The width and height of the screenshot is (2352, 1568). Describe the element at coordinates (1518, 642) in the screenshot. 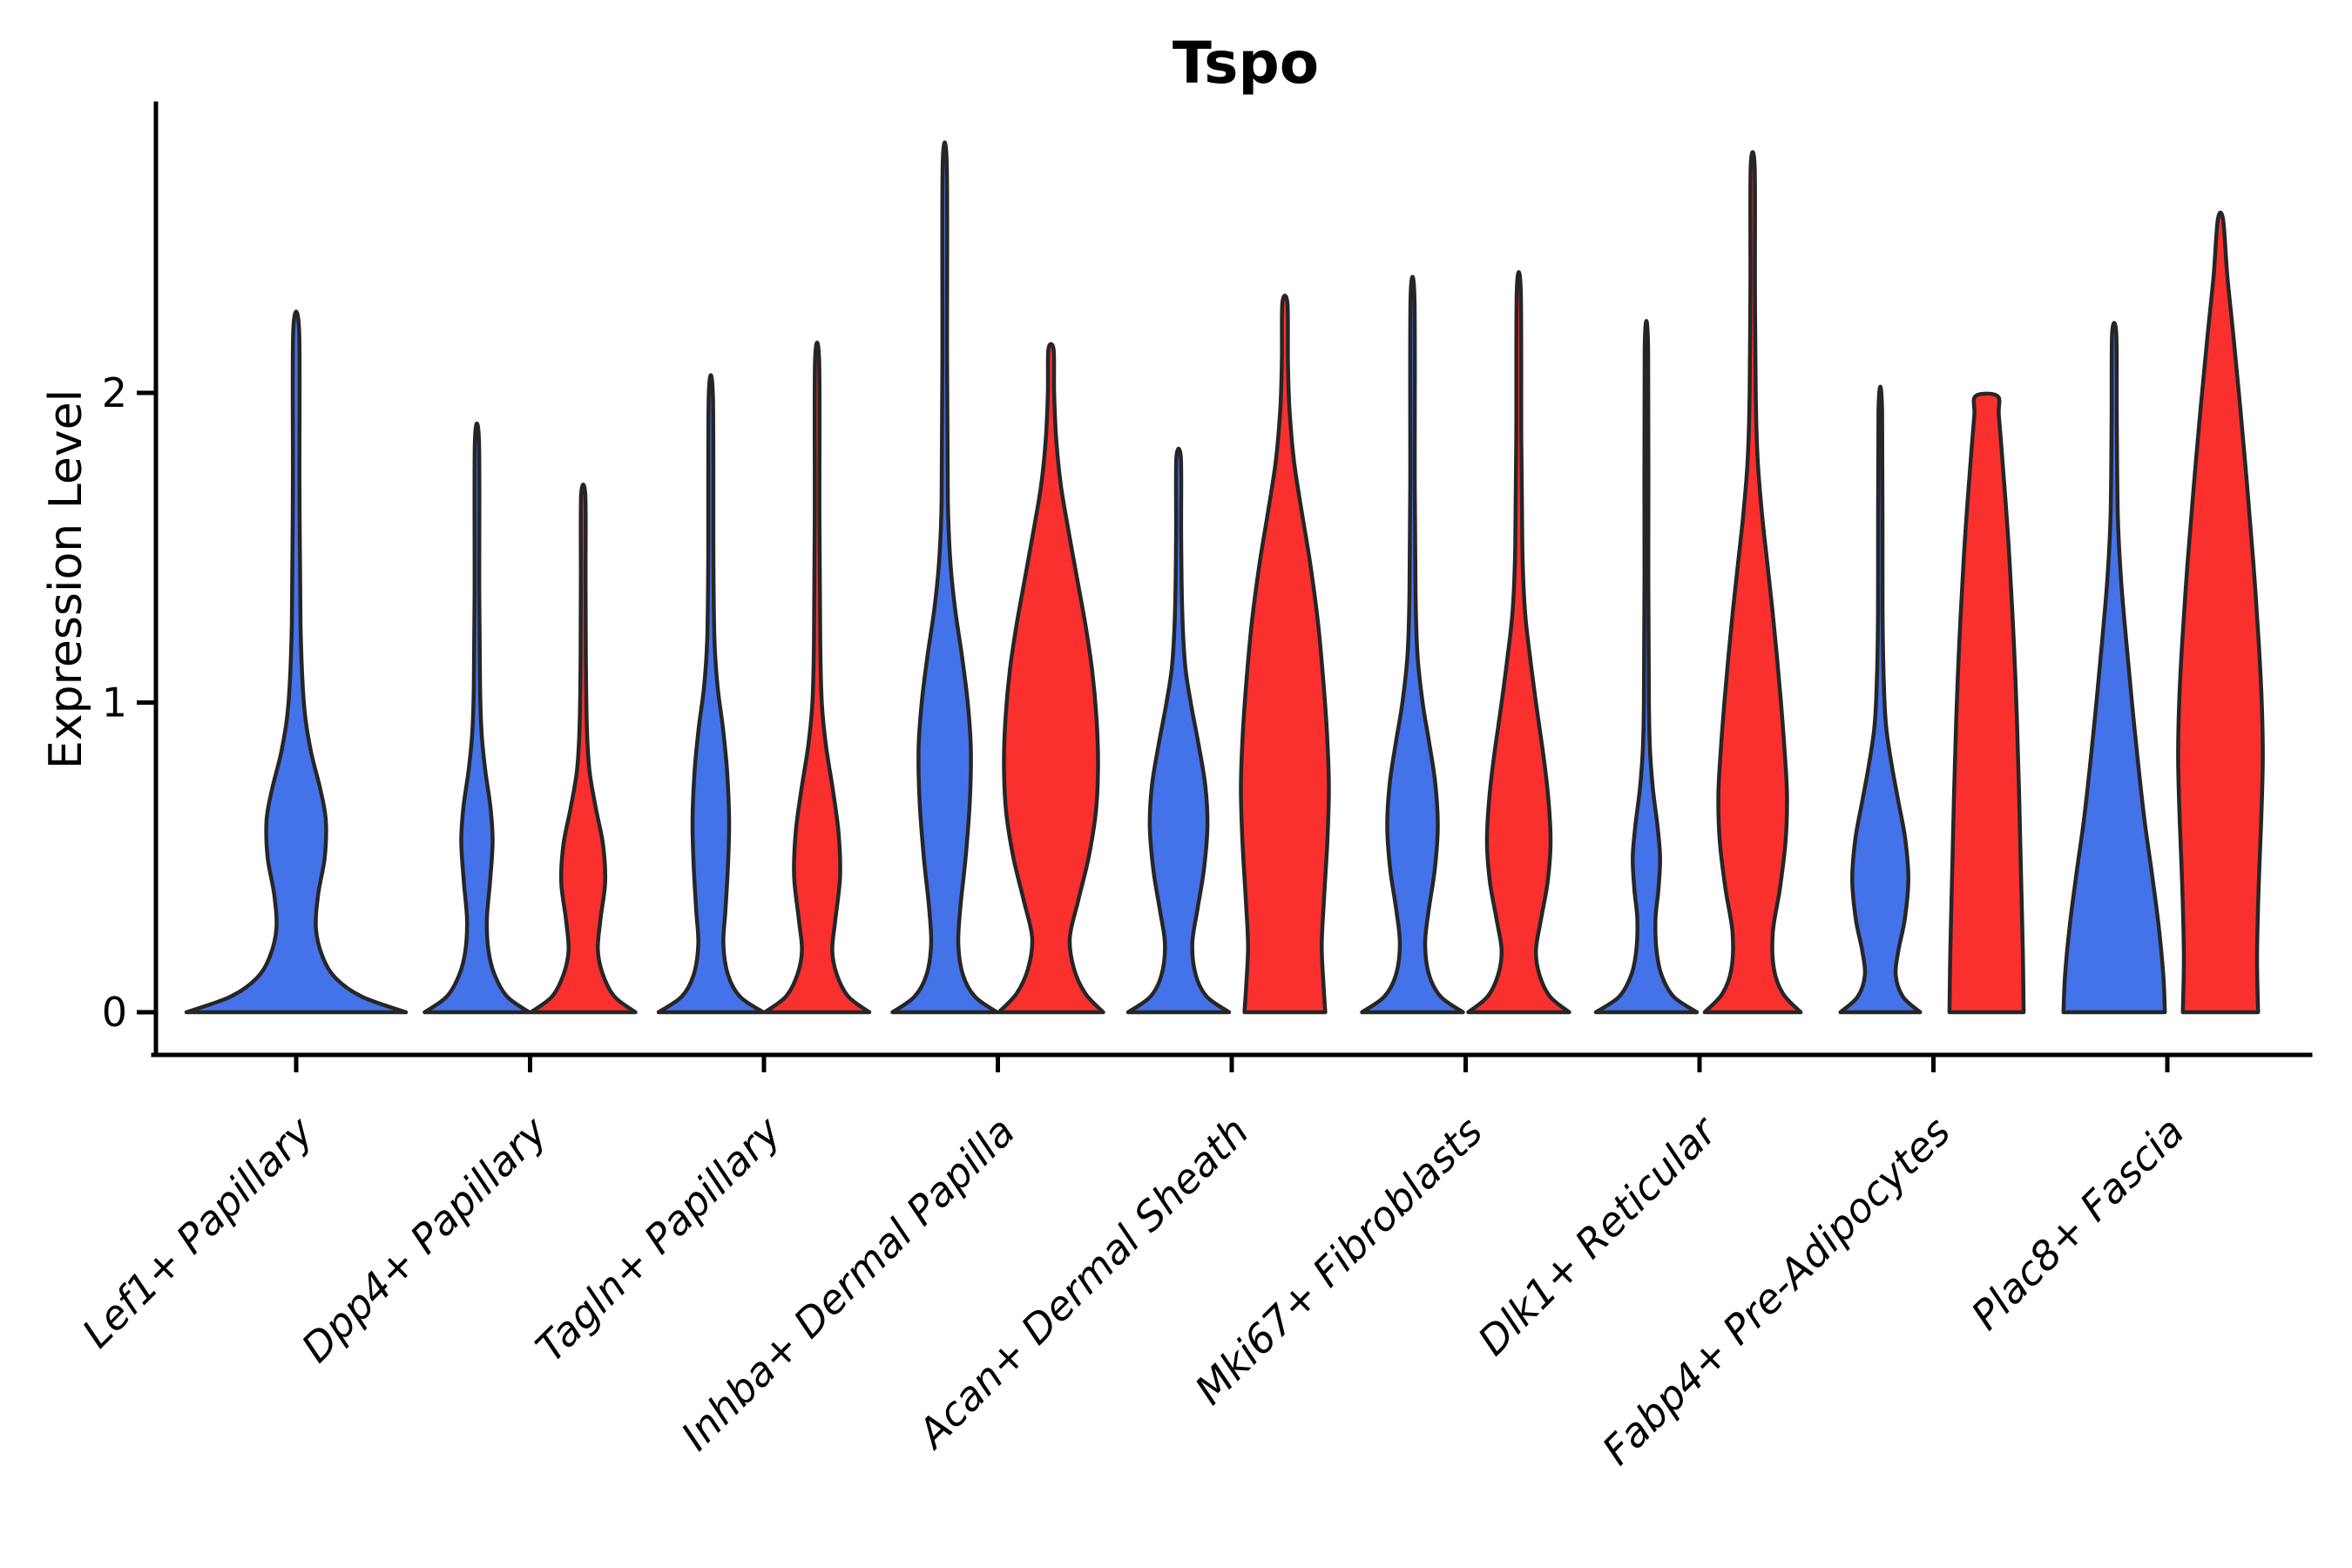

I see `violin-mki67-red` at that location.